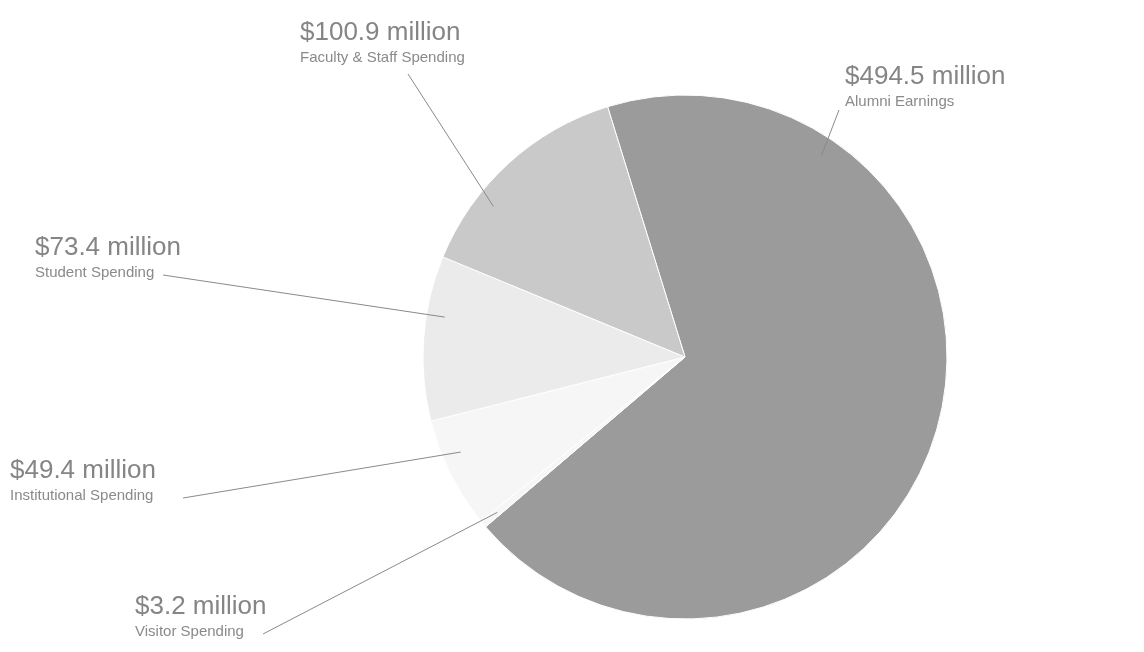 This screenshot has width=1144, height=652. I want to click on data-label: $73.4 million, so click(108, 246).